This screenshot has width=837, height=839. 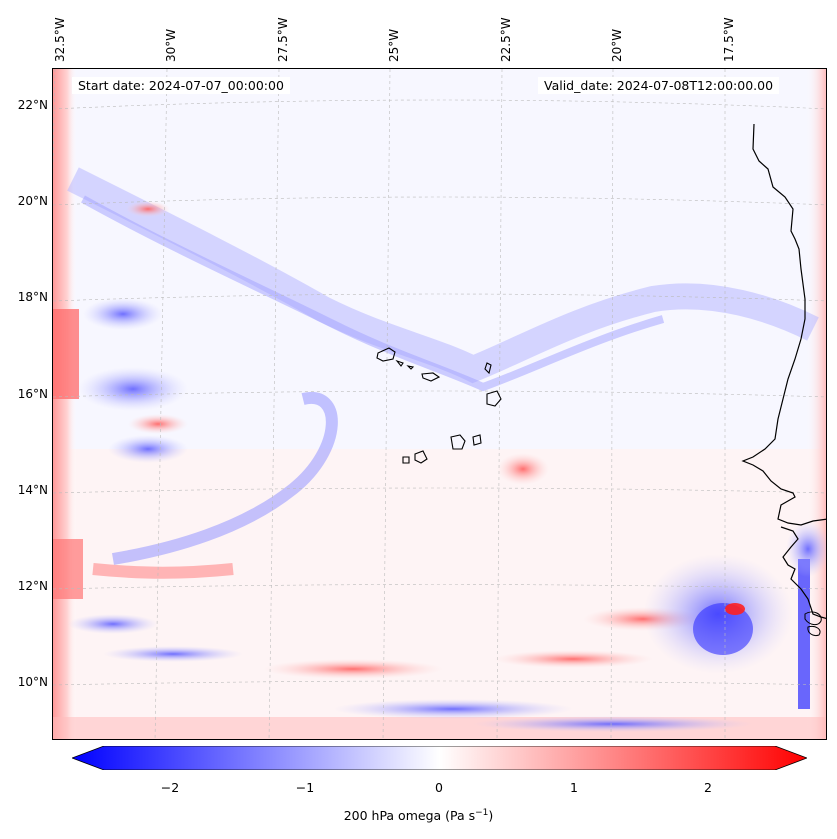 What do you see at coordinates (305, 787) in the screenshot?
I see `colorbar-tick-neg1: −1` at bounding box center [305, 787].